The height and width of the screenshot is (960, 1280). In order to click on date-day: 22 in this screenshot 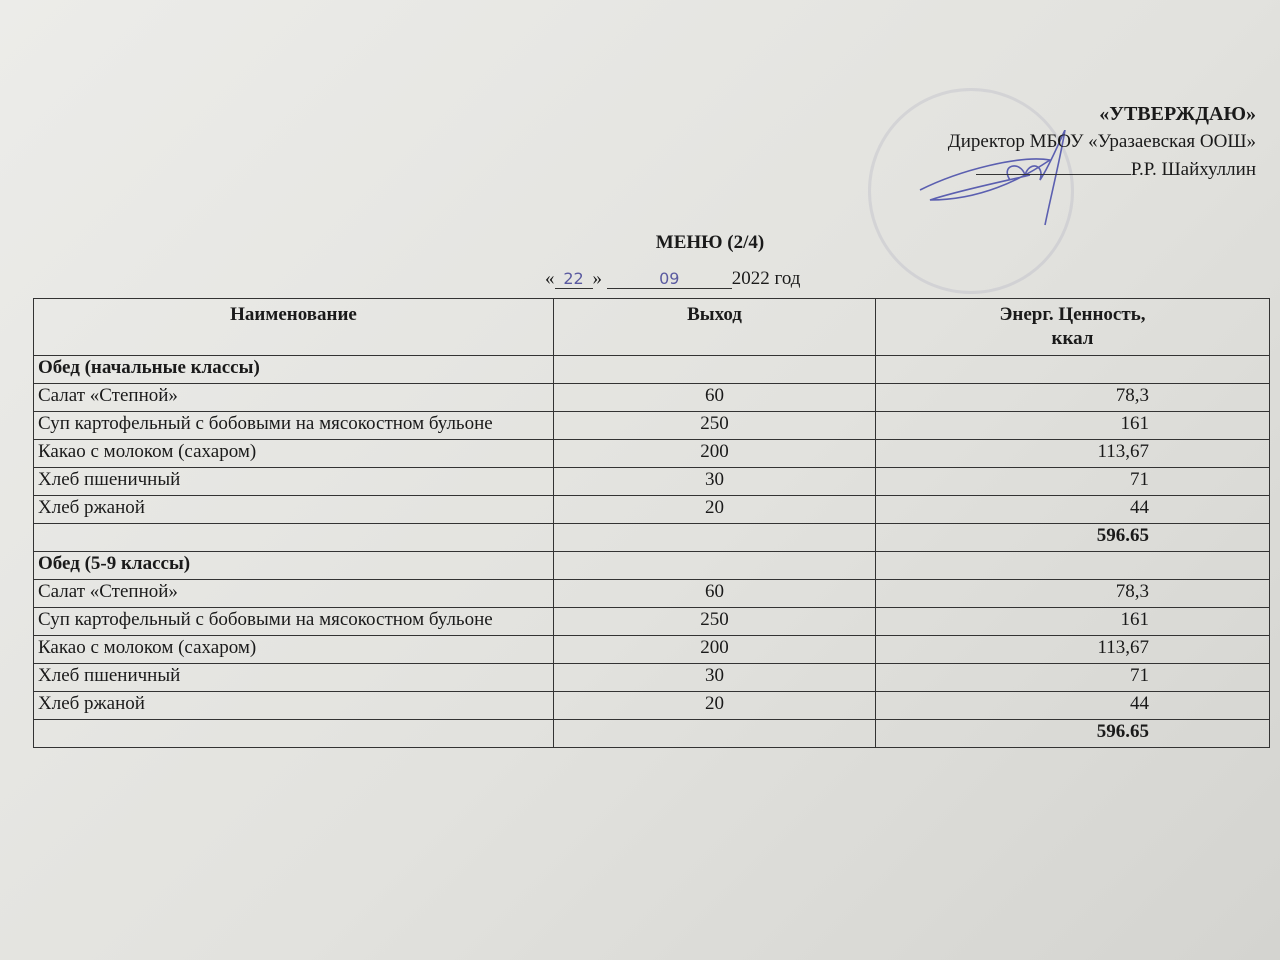, I will do `click(573, 279)`.